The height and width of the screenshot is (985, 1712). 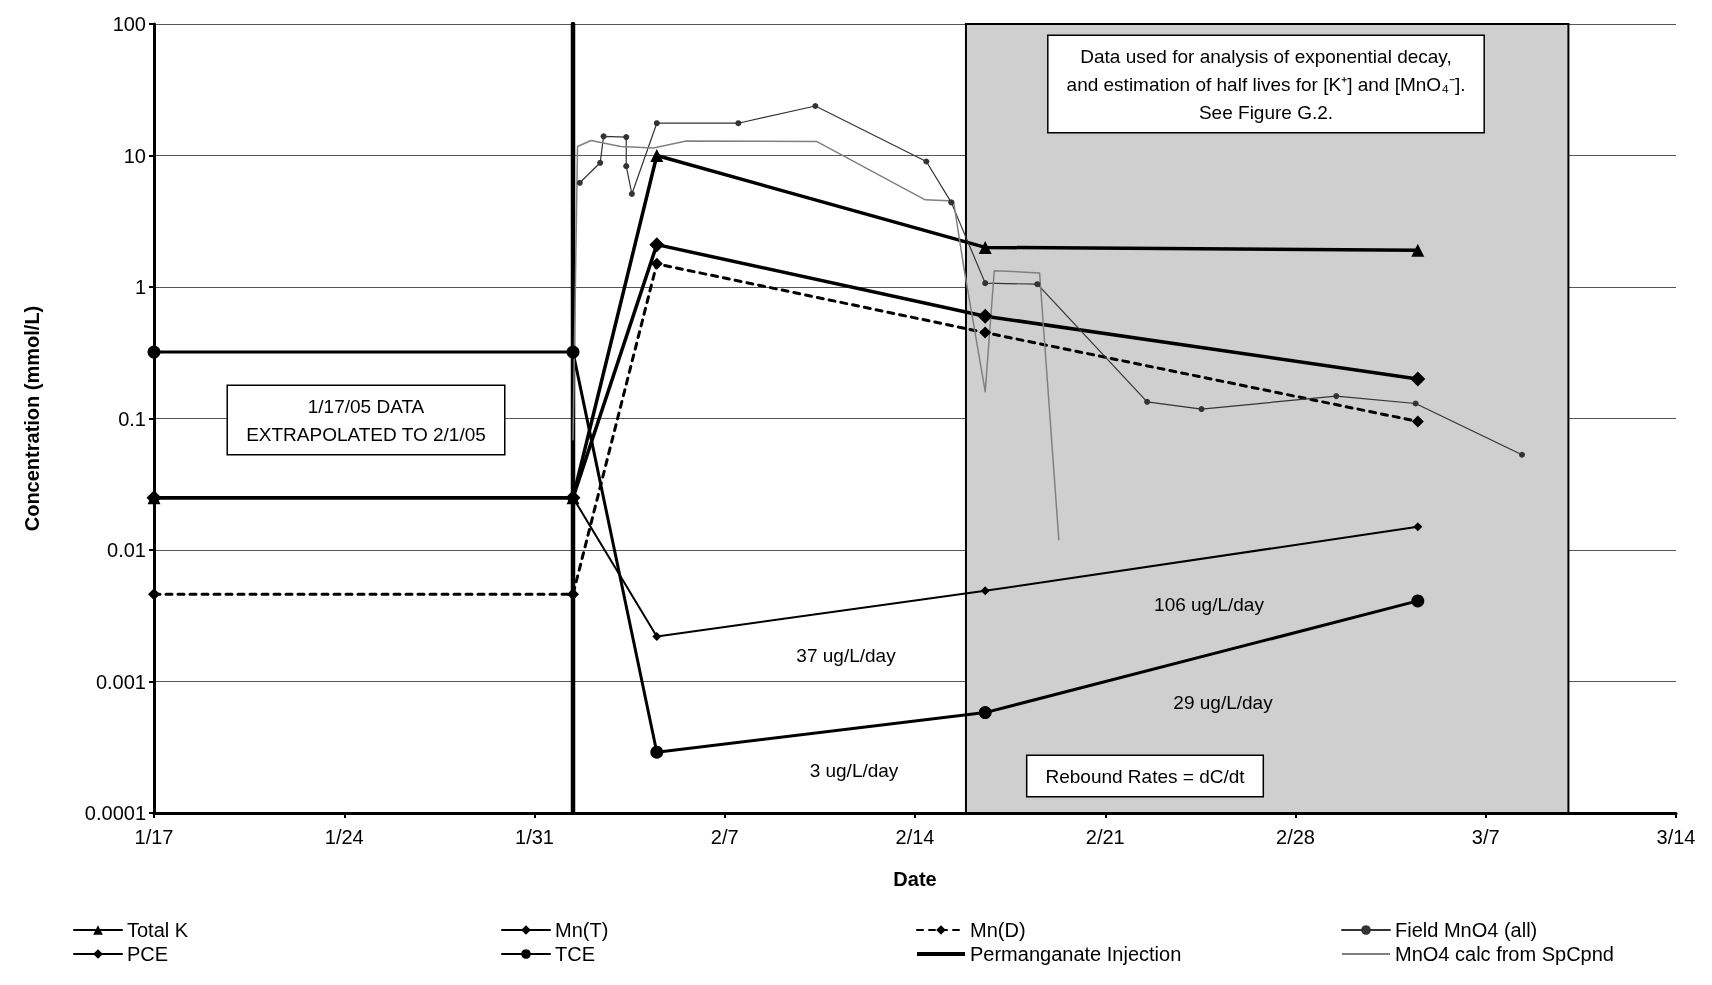 I want to click on x-tick-label: 1/31, so click(x=534, y=837).